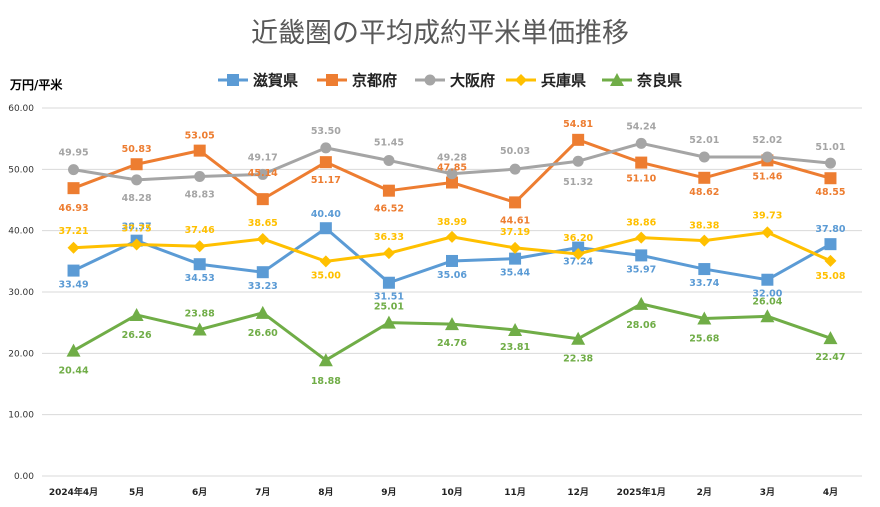 This screenshot has width=880, height=507. Describe the element at coordinates (136, 492) in the screenshot. I see `x-tick-label: 5月` at that location.